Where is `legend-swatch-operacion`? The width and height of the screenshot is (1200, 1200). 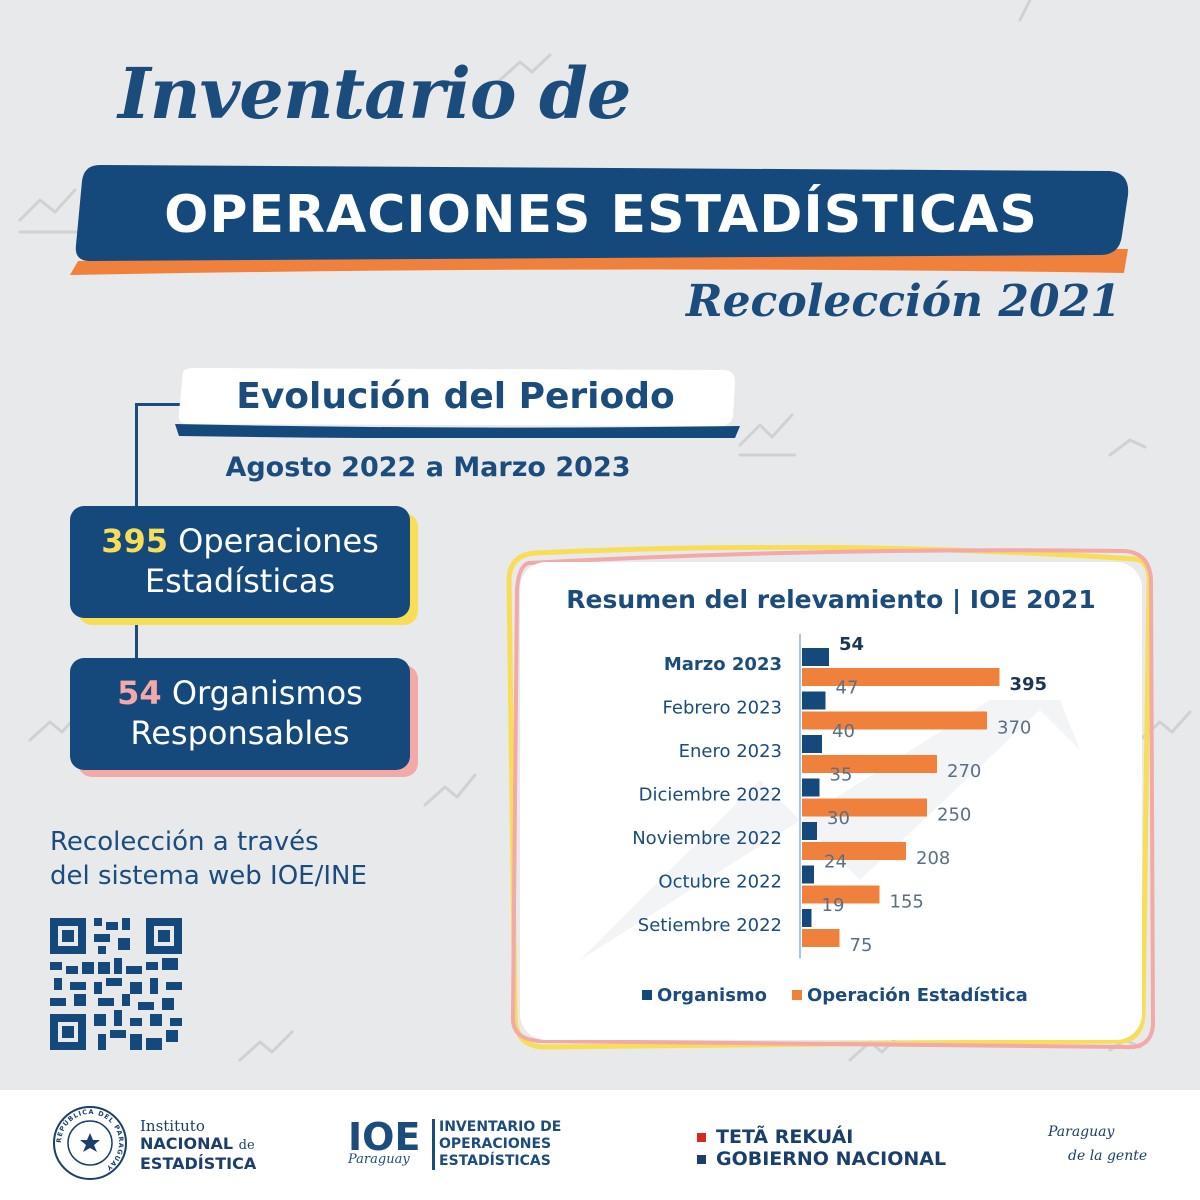 legend-swatch-operacion is located at coordinates (797, 995).